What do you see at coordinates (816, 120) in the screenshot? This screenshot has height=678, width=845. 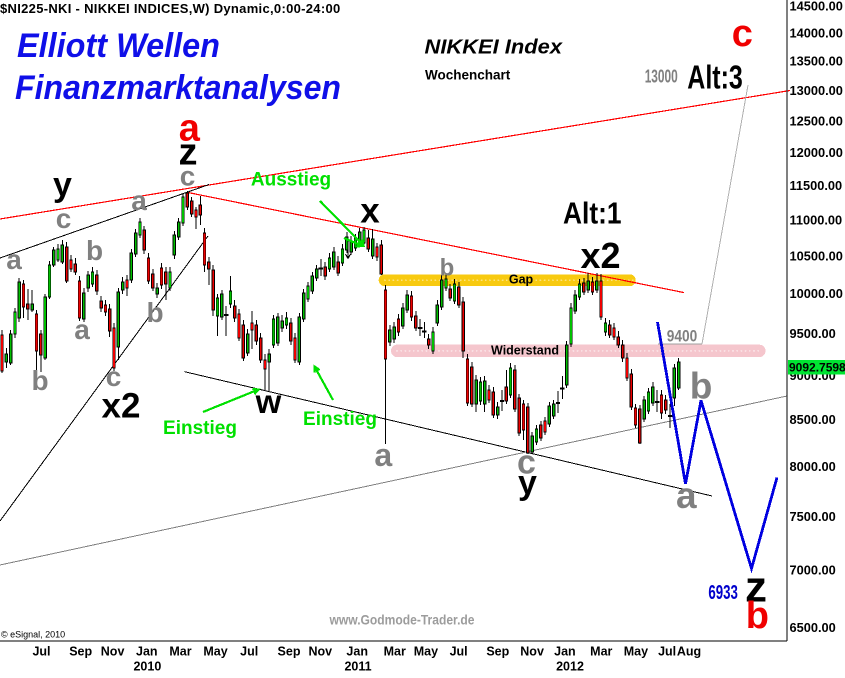 I see `svg-text: 12500.00` at bounding box center [816, 120].